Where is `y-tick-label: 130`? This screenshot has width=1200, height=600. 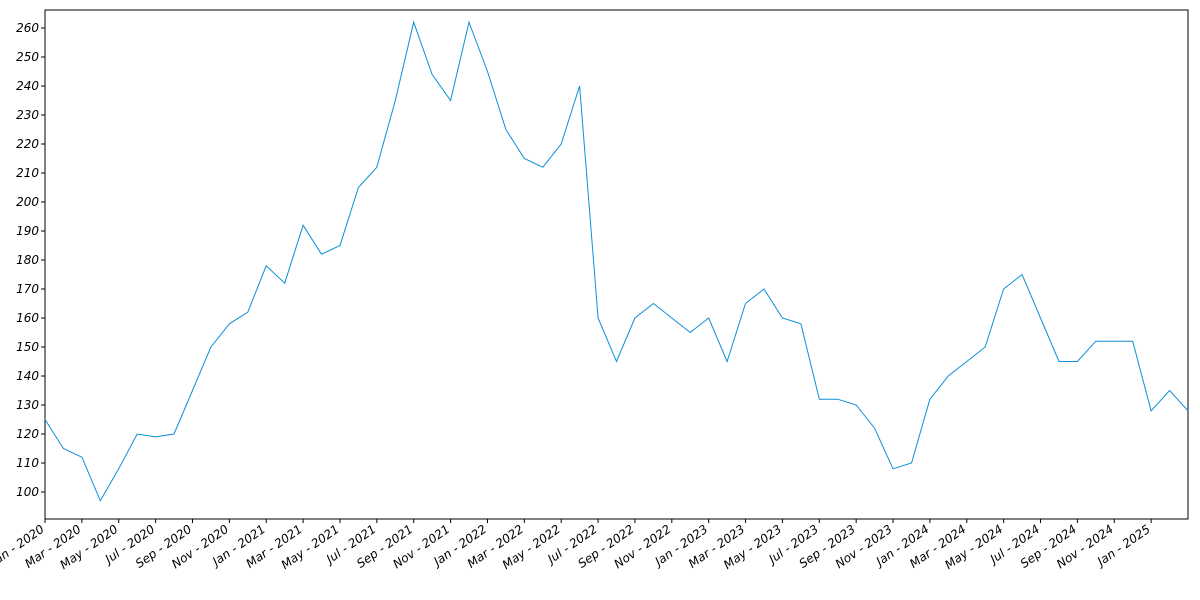
y-tick-label: 130 is located at coordinates (27, 405).